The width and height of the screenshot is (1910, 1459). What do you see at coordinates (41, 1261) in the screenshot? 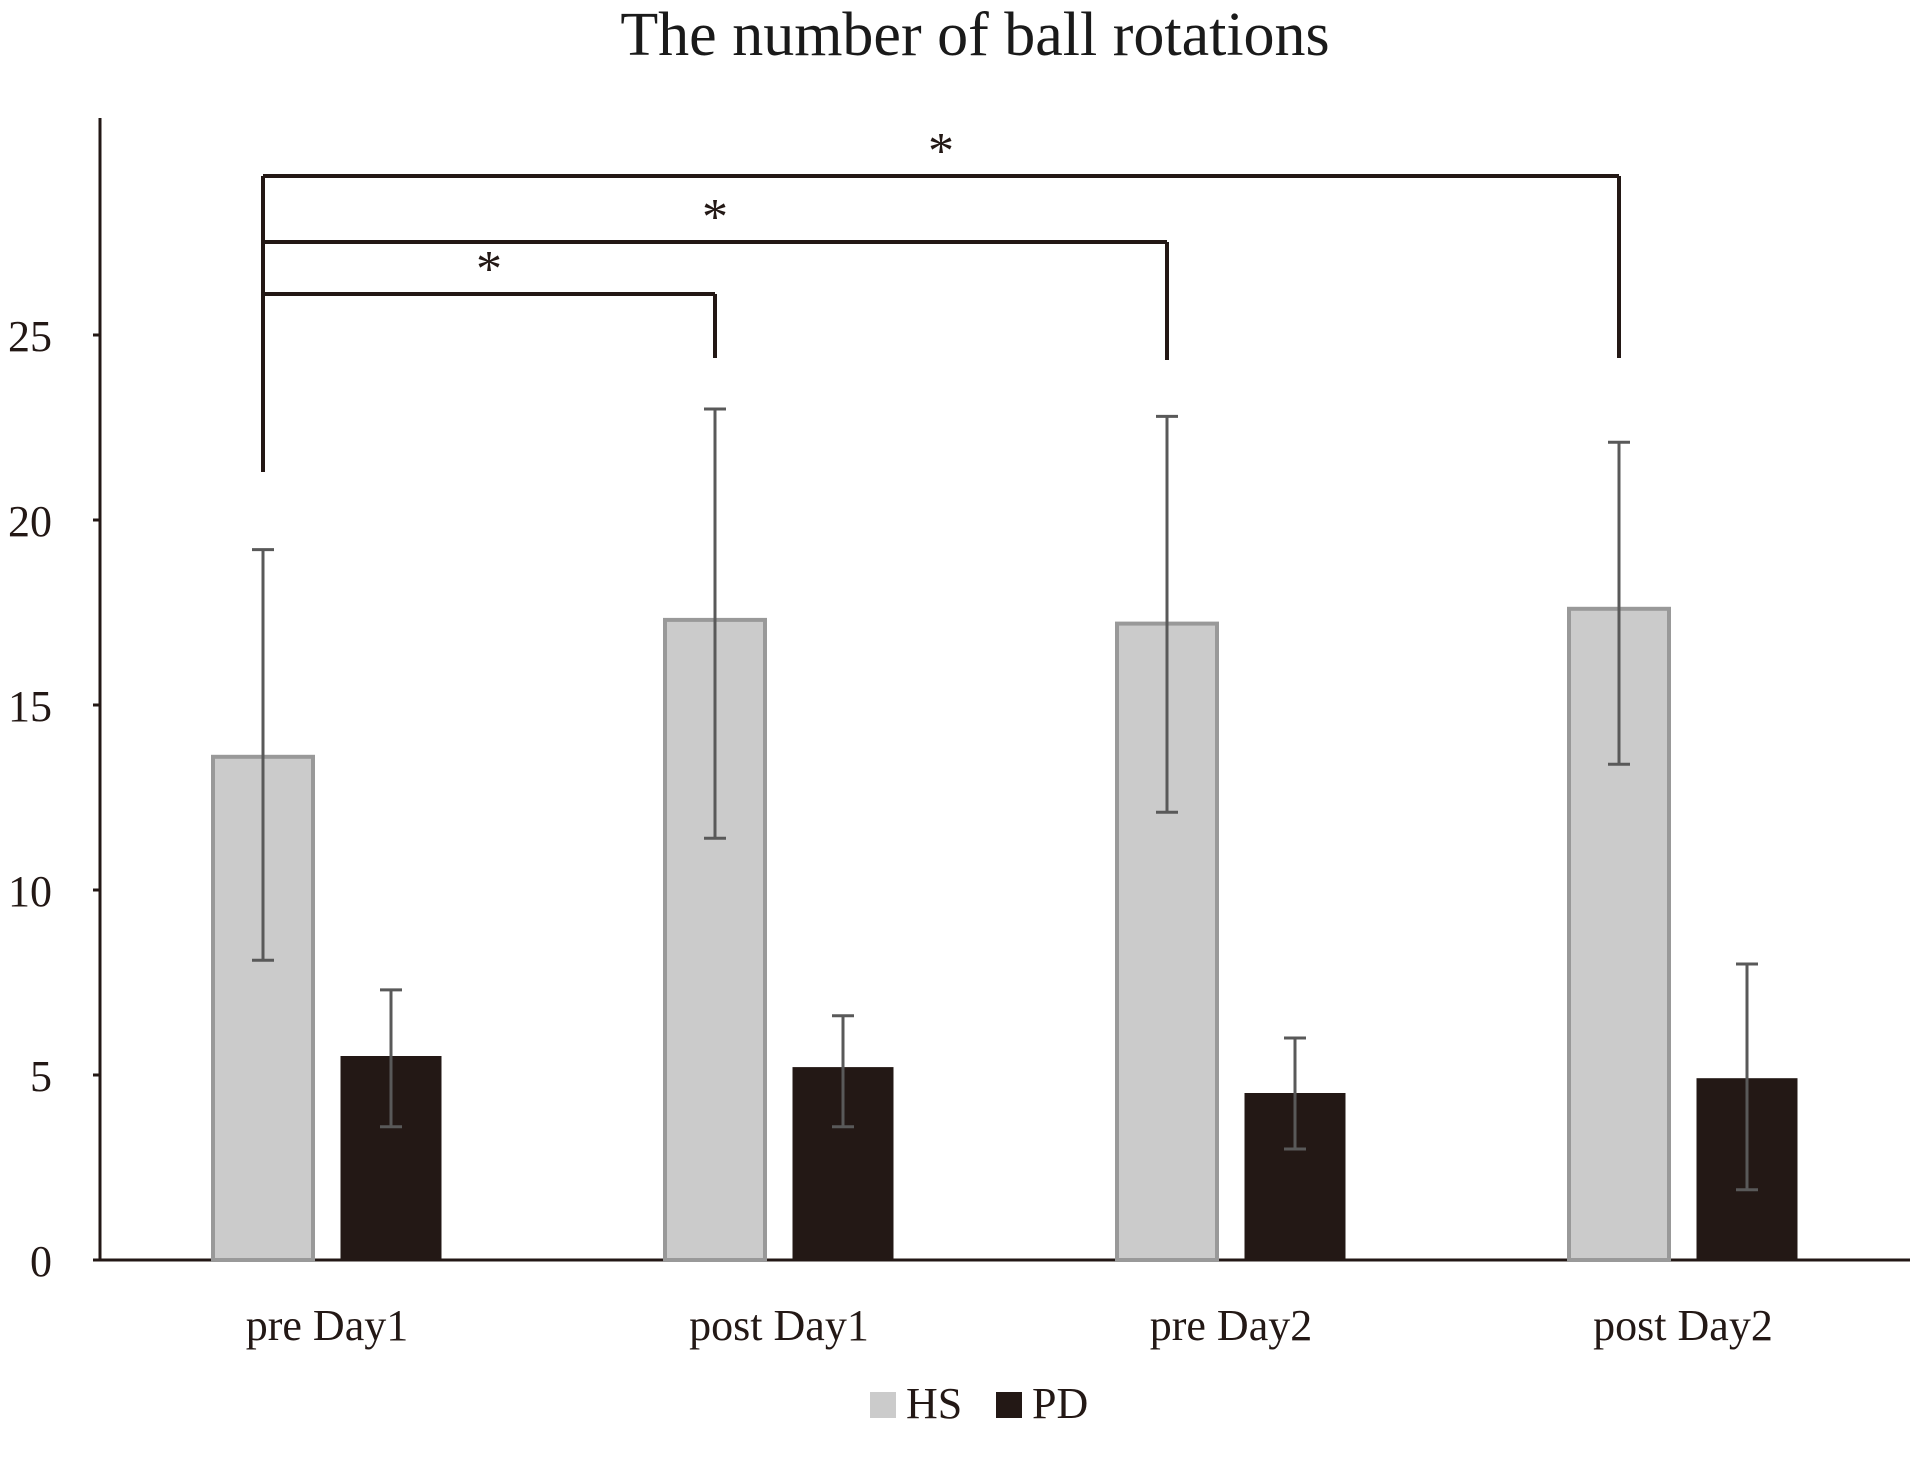
I see `y-tick-label: 0` at bounding box center [41, 1261].